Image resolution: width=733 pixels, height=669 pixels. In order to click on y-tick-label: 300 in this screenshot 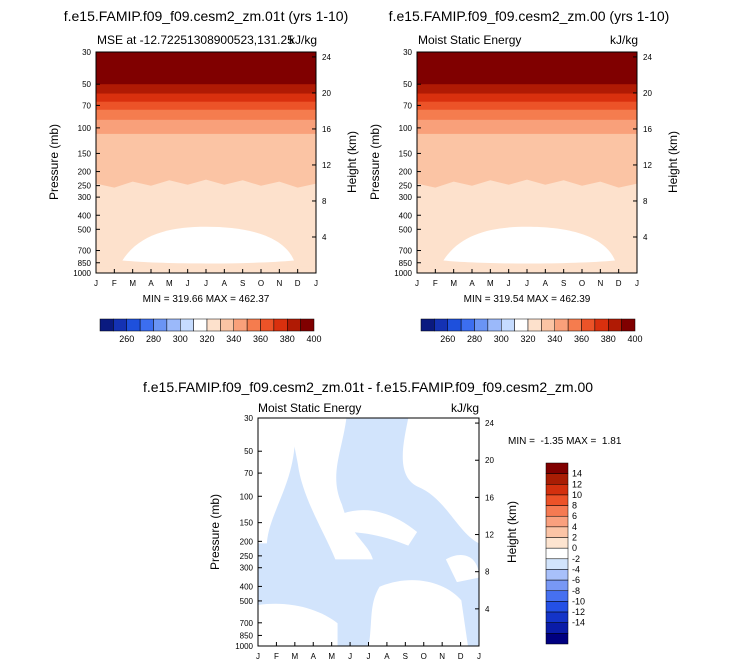, I will do `click(247, 568)`.